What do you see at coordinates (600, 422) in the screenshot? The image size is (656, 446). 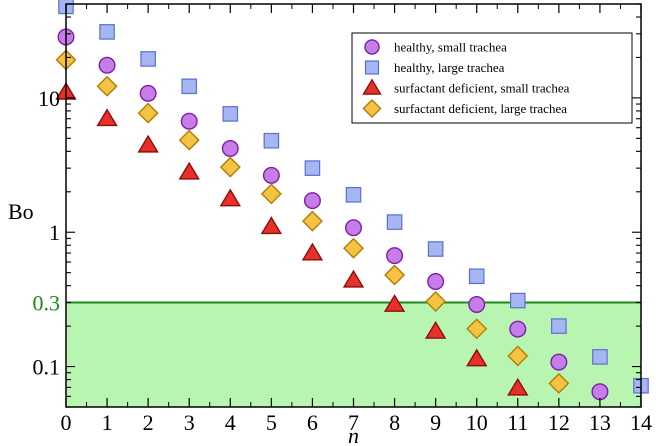 I see `x-tick-label: 13` at bounding box center [600, 422].